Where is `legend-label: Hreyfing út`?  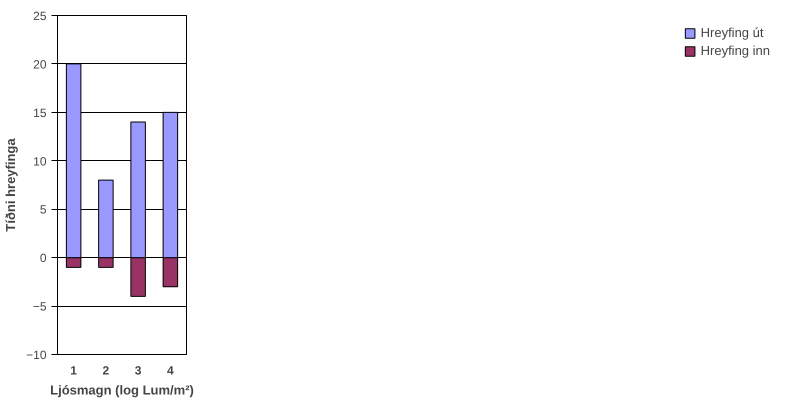
legend-label: Hreyfing út is located at coordinates (732, 32).